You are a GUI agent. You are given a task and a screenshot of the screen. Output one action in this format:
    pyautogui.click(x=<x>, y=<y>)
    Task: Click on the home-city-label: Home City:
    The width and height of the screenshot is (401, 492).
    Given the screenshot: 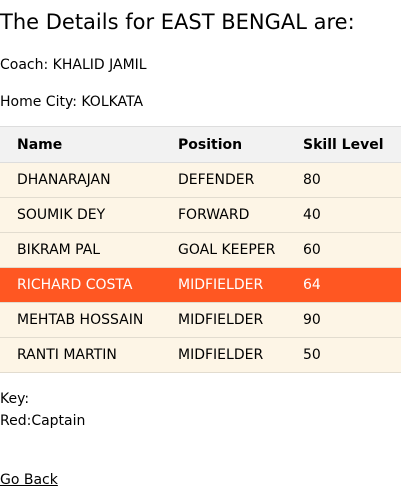 What is the action you would take?
    pyautogui.click(x=38, y=102)
    